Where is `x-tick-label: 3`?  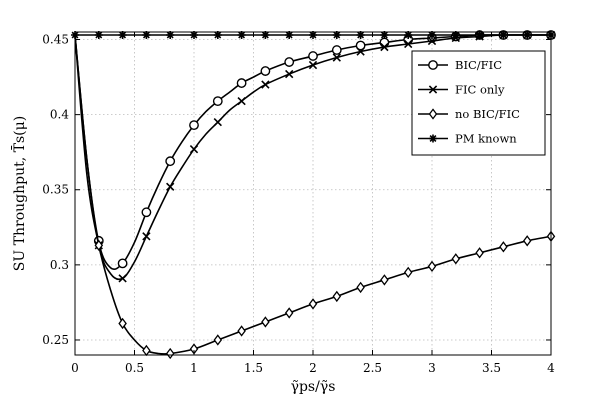
x-tick-label: 3 is located at coordinates (432, 368).